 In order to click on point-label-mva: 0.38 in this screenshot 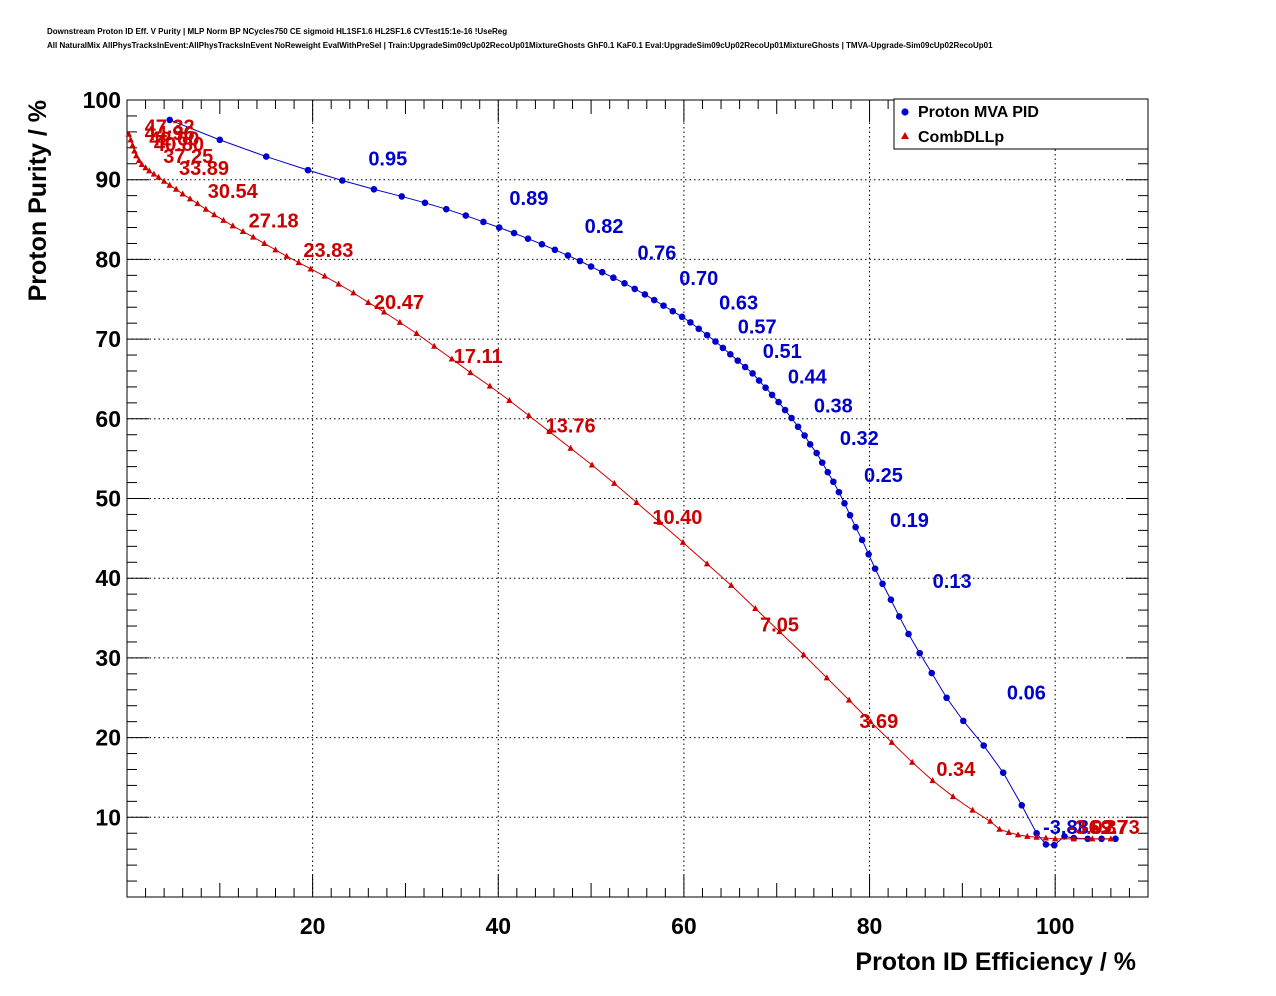, I will do `click(833, 406)`.